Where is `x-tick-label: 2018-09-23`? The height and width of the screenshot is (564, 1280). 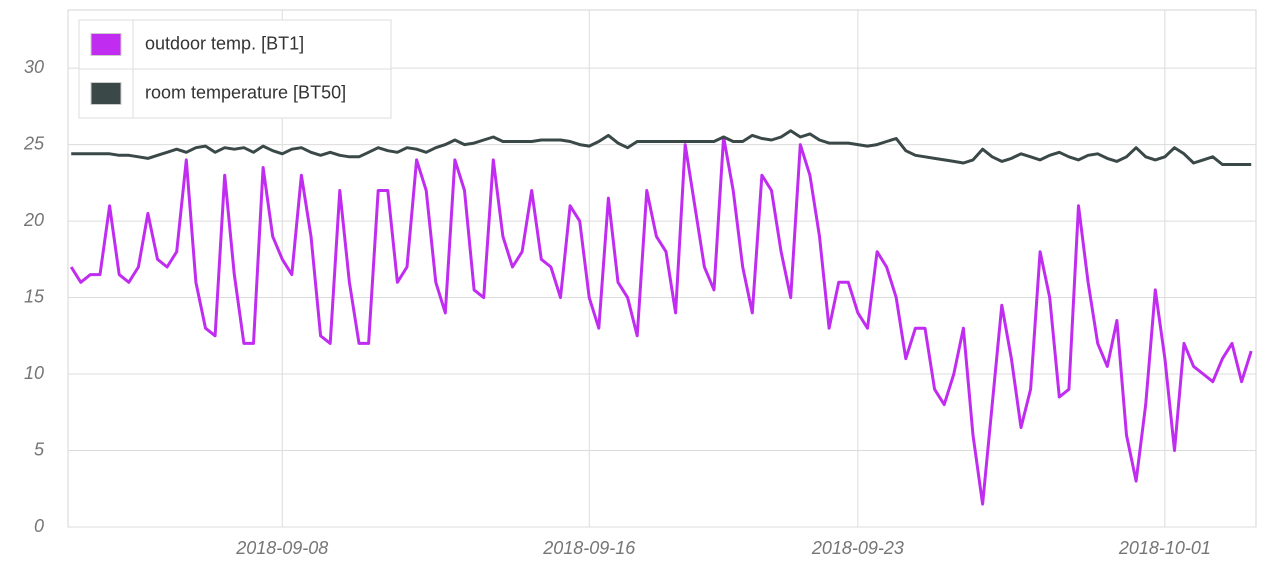
x-tick-label: 2018-09-23 is located at coordinates (857, 548).